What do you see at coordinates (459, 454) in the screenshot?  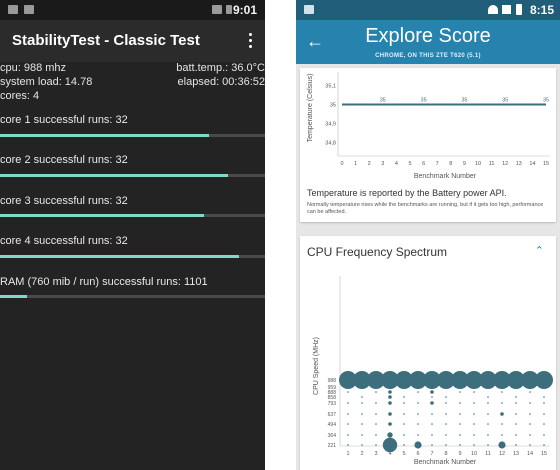 I see `cpu-x-tick: 9` at bounding box center [459, 454].